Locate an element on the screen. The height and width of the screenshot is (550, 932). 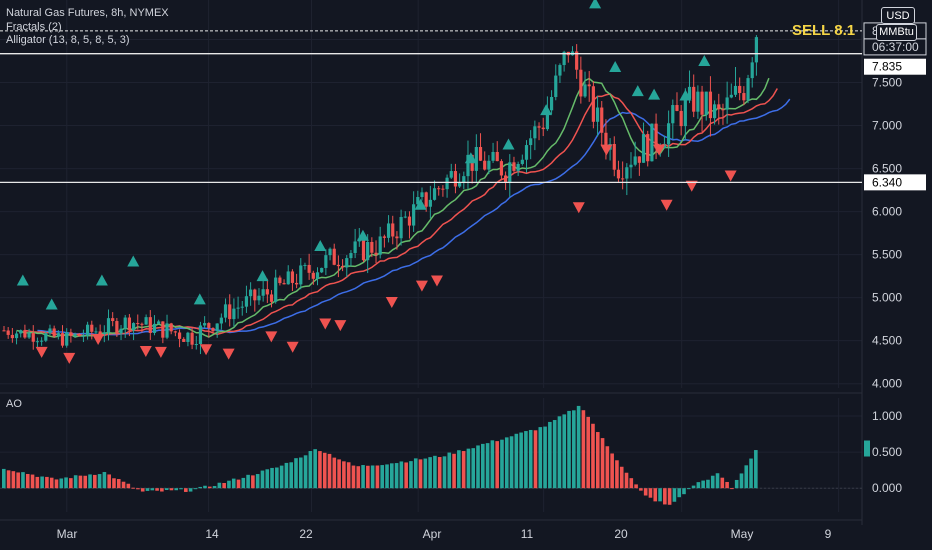
indicator-fractals: Fractals (2) is located at coordinates (34, 26).